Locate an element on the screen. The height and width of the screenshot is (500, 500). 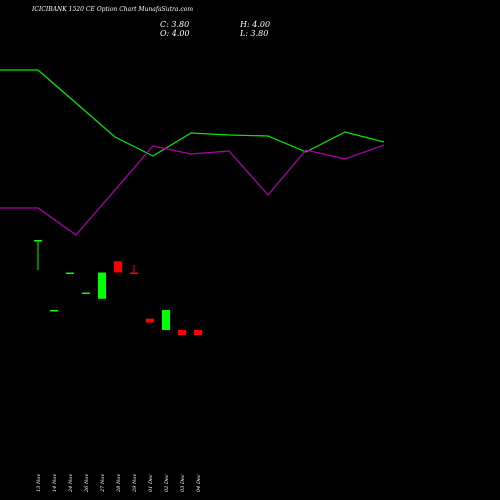
x-tick-label: 29 Nov is located at coordinates (135, 483).